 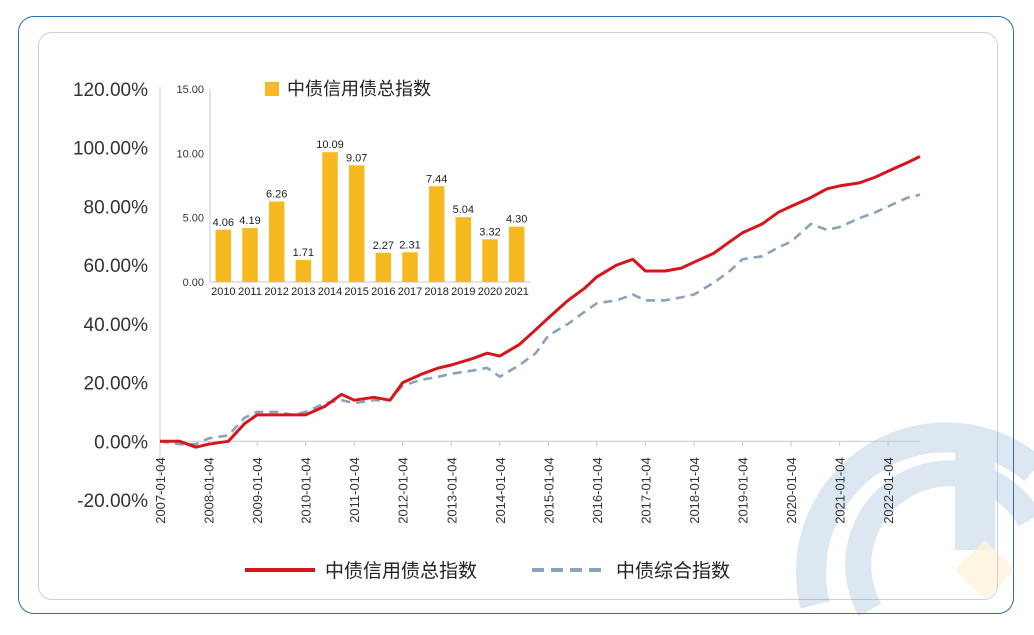 I want to click on inset-category-label: 2014, so click(x=330, y=292).